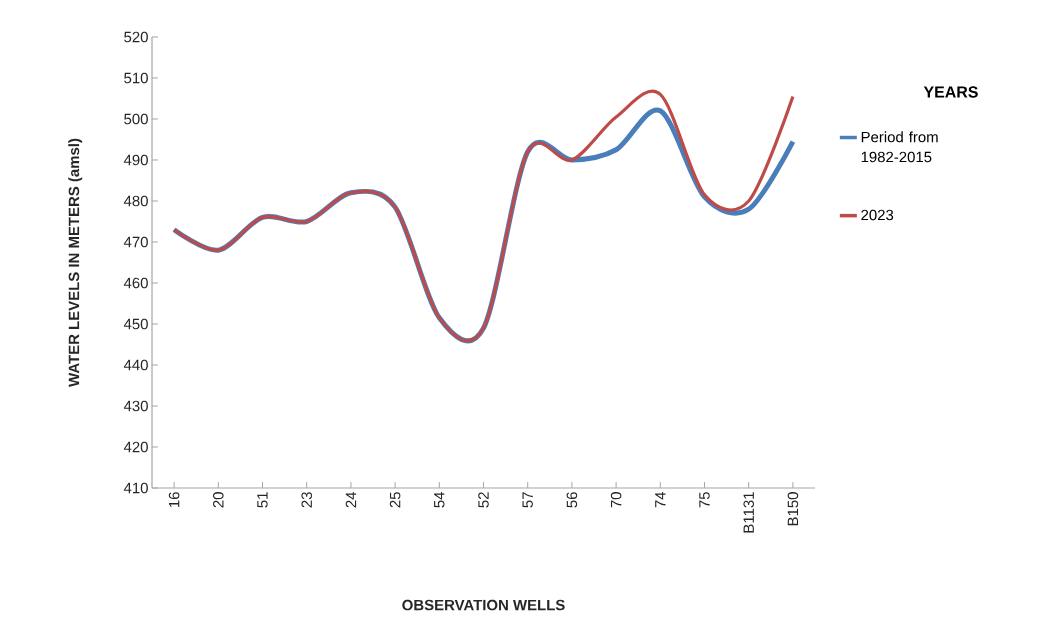 The image size is (1043, 628). Describe the element at coordinates (704, 500) in the screenshot. I see `x-tick-label: 75` at that location.